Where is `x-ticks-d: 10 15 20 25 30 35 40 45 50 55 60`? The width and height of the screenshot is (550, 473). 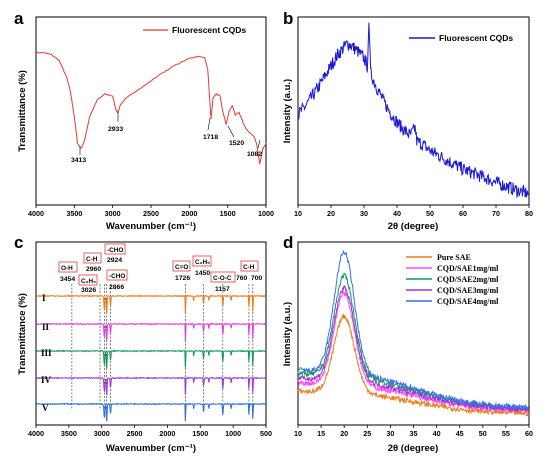 x-ticks-d: 10 15 20 25 30 35 40 45 50 55 60 is located at coordinates (413, 431).